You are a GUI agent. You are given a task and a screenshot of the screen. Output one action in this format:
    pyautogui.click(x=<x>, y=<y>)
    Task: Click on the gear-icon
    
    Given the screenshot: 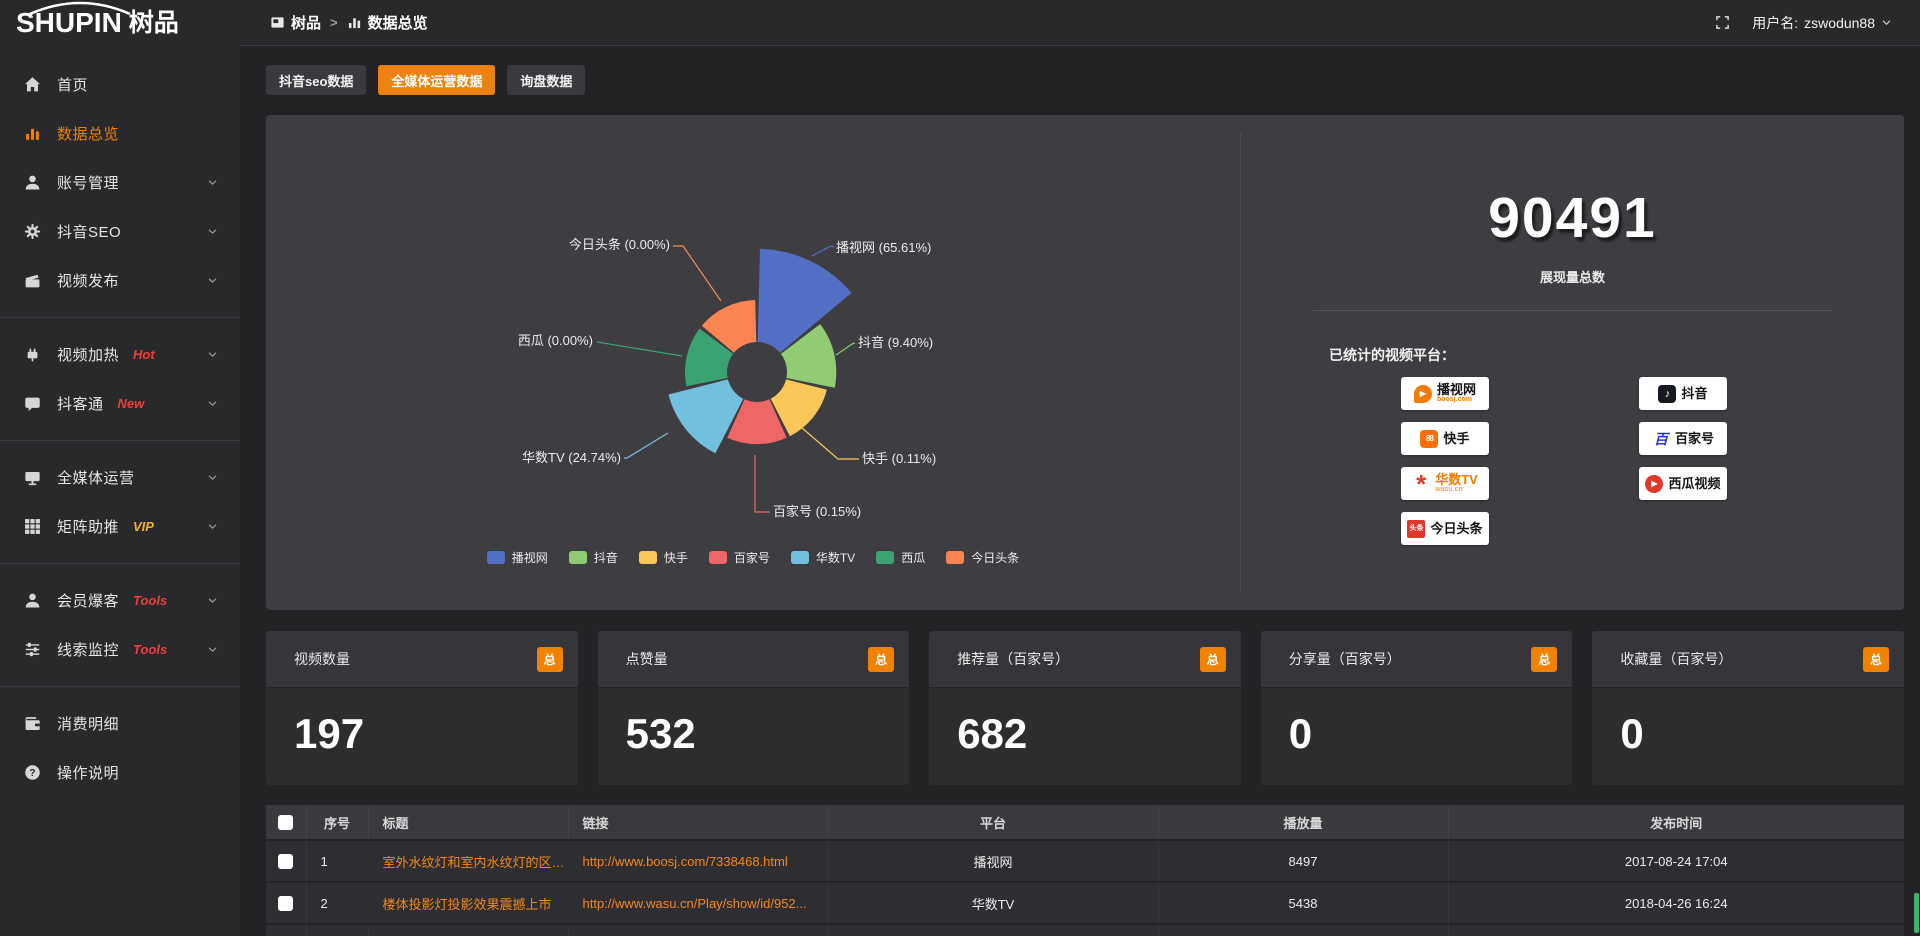 What is the action you would take?
    pyautogui.click(x=32, y=231)
    